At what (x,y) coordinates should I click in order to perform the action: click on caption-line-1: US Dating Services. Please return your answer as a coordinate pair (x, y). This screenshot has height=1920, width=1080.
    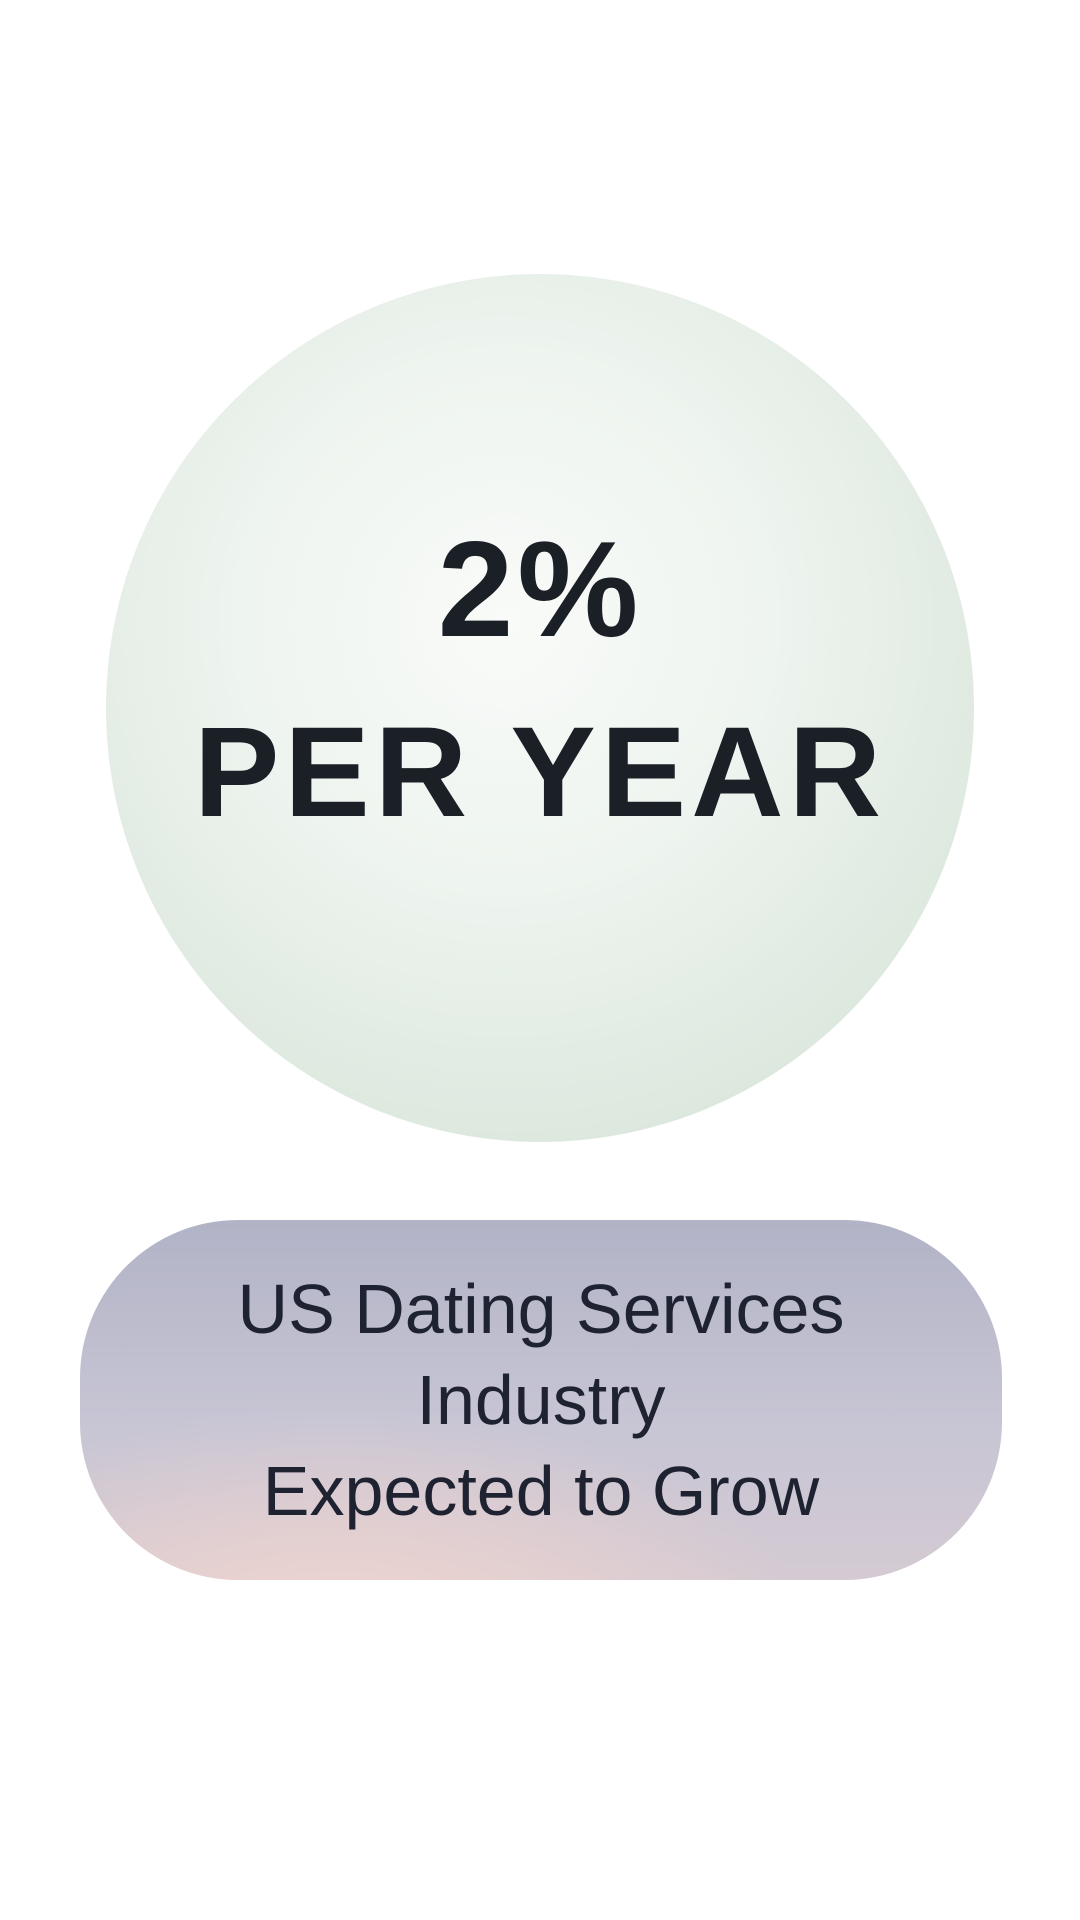
    Looking at the image, I should click on (541, 1308).